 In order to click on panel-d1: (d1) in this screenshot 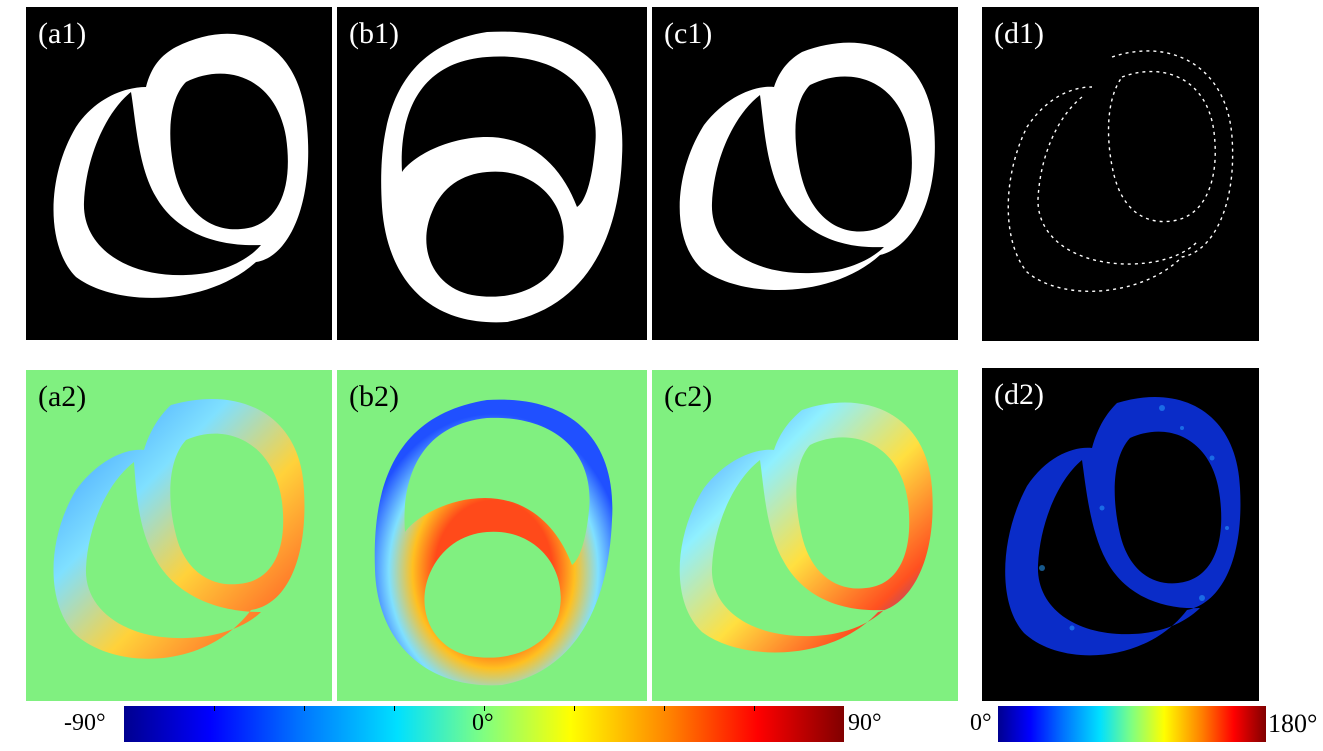, I will do `click(1120, 174)`.